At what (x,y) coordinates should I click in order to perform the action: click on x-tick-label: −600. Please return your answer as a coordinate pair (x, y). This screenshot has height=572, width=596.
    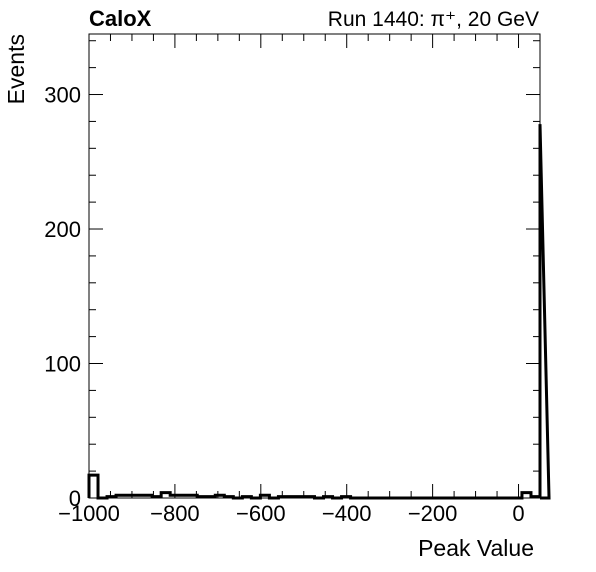
    Looking at the image, I should click on (261, 513).